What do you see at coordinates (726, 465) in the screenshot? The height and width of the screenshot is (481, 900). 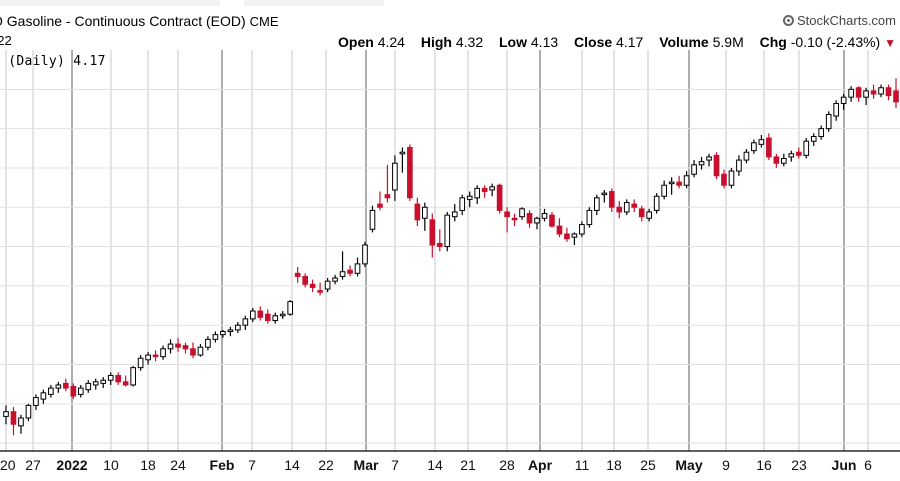 I see `x-tick-label: 9` at bounding box center [726, 465].